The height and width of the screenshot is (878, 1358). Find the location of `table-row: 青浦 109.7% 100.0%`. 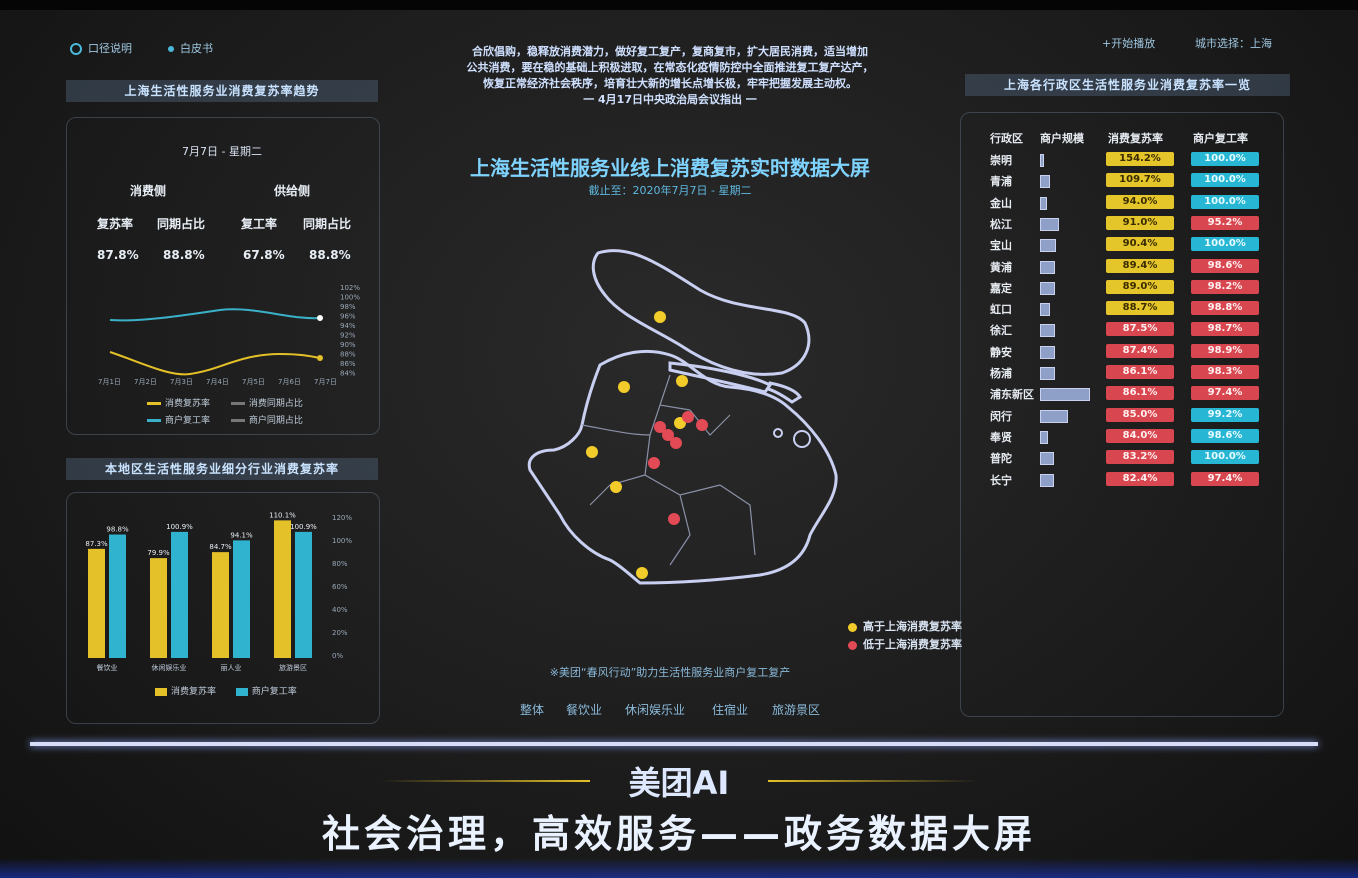

table-row: 青浦 109.7% 100.0% is located at coordinates (1130, 180).